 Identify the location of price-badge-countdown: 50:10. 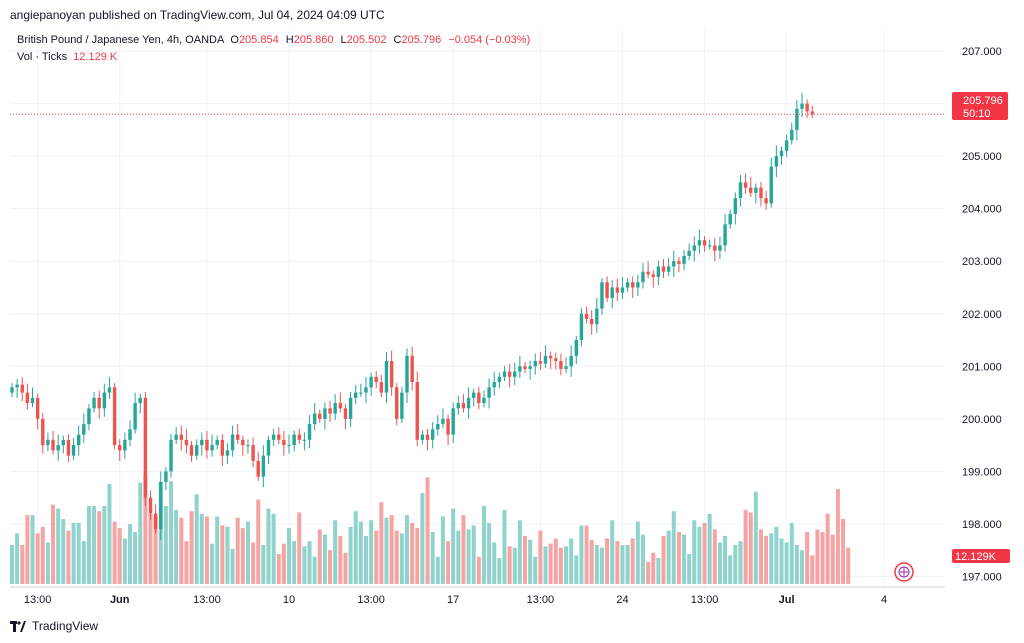
(977, 114).